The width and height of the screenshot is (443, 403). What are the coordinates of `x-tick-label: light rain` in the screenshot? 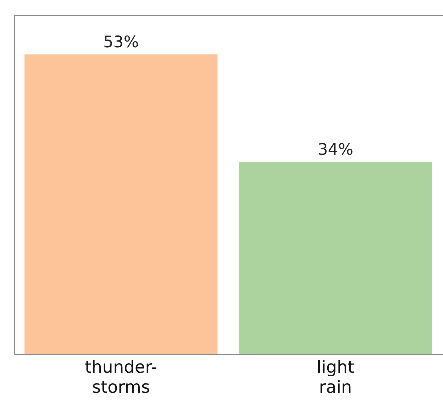 It's located at (335, 378).